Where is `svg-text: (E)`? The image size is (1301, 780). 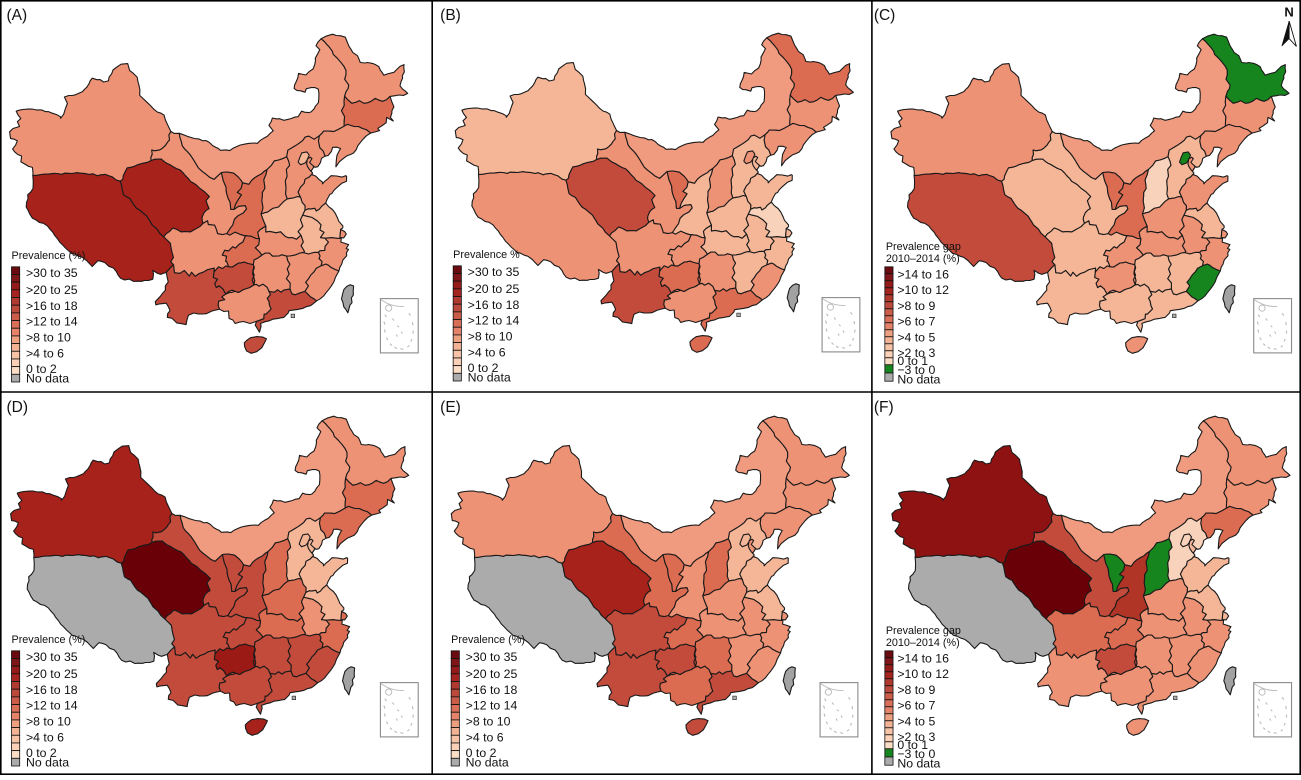
svg-text: (E) is located at coordinates (450, 407).